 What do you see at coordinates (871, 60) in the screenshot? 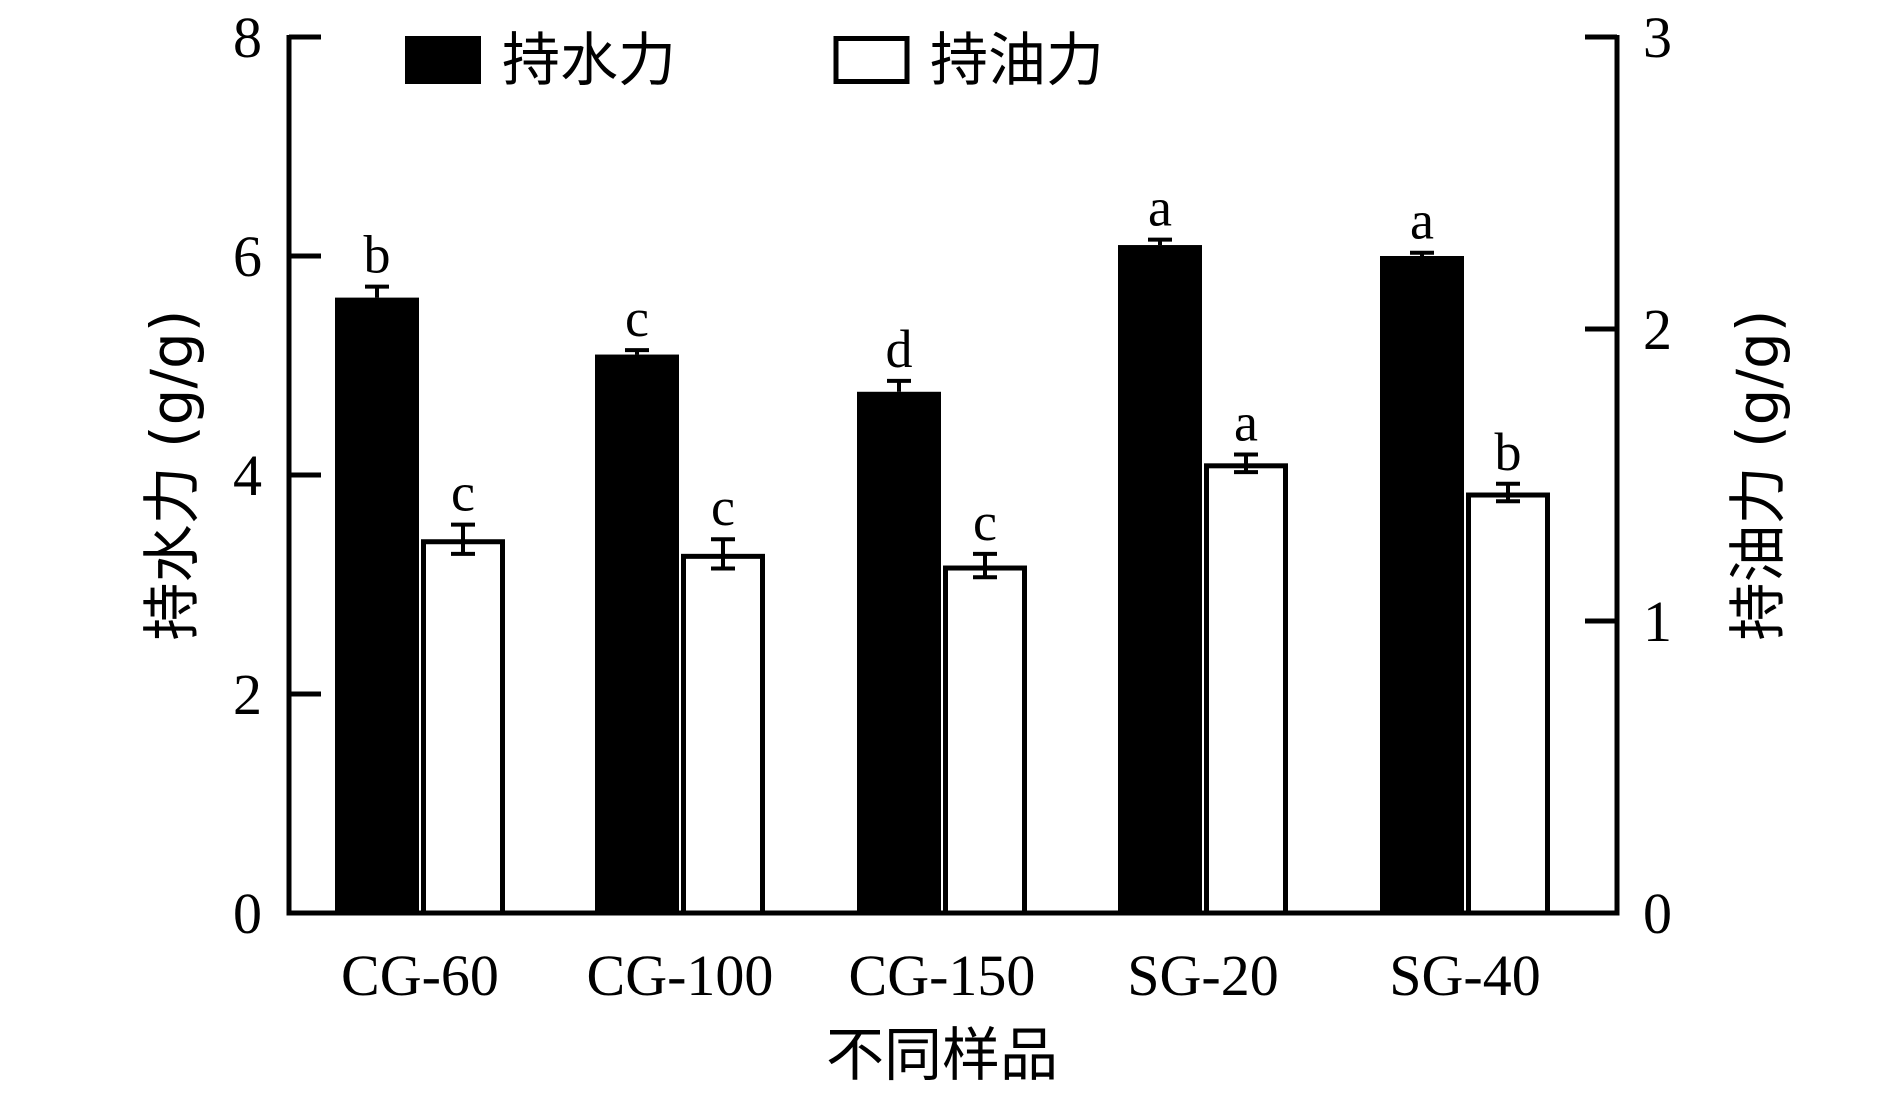
I see `legend-swatch-oil-holding` at bounding box center [871, 60].